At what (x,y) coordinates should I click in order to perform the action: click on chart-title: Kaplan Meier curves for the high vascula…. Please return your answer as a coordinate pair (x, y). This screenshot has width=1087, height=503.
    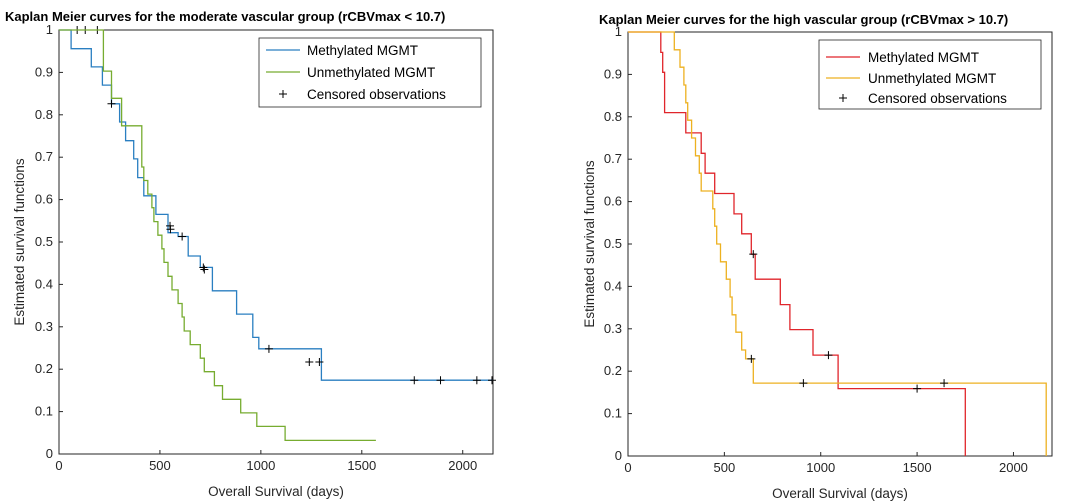
    Looking at the image, I should click on (803, 19).